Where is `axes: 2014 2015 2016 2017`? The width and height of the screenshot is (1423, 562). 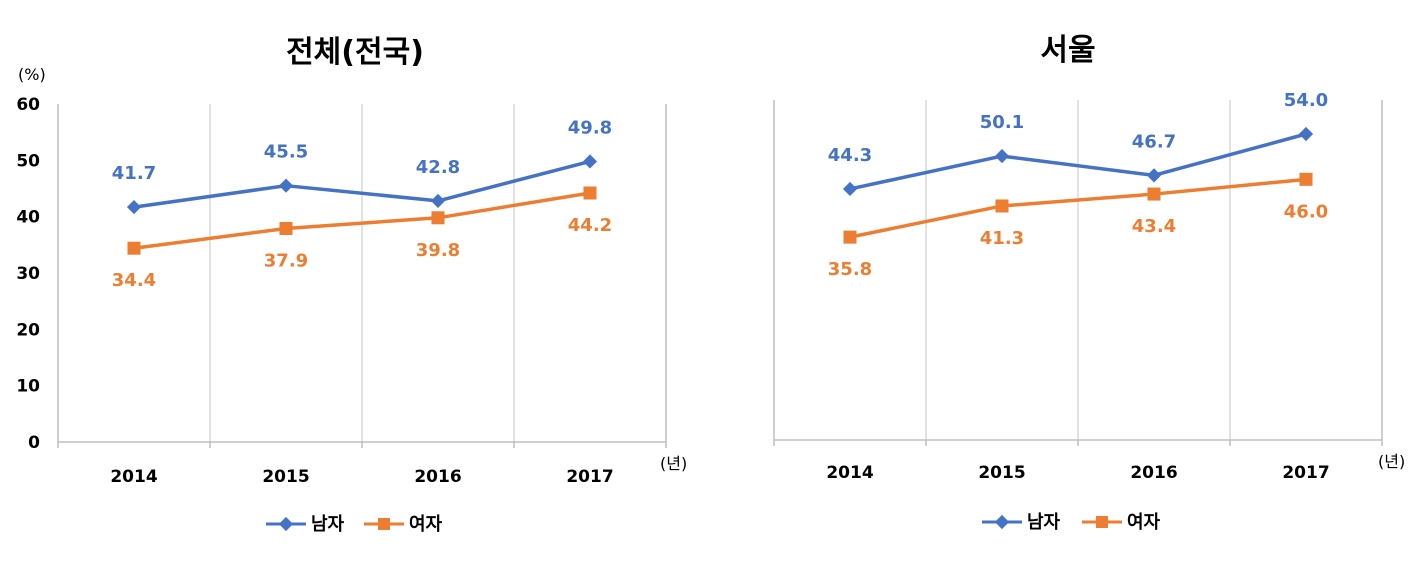
axes: 2014 2015 2016 2017 is located at coordinates (1078, 461).